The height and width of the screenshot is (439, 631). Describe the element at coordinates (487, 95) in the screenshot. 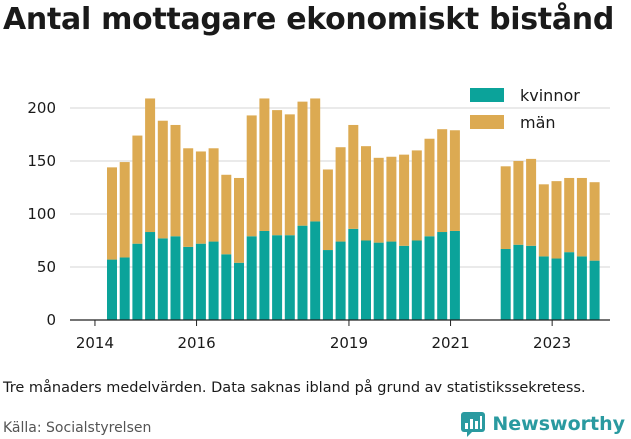

I see `legend-swatch-kvinnor` at that location.